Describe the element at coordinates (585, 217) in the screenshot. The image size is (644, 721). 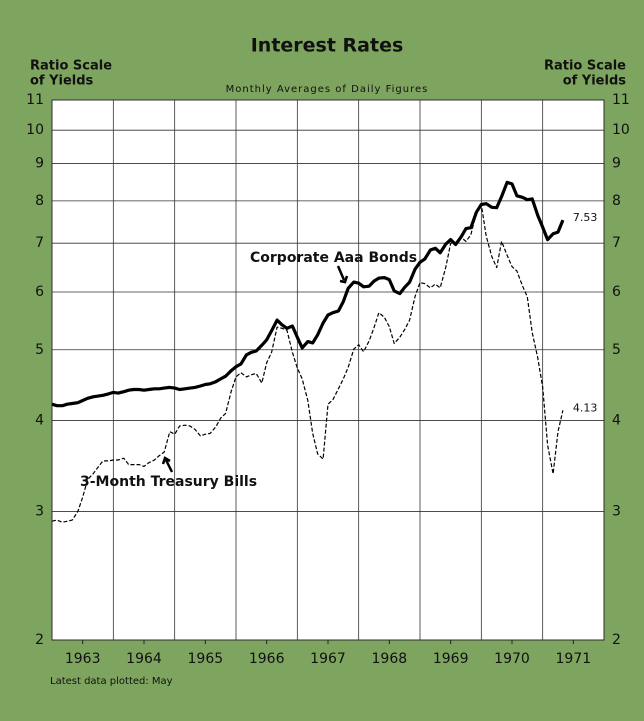
I see `end-label: 7.53` at that location.